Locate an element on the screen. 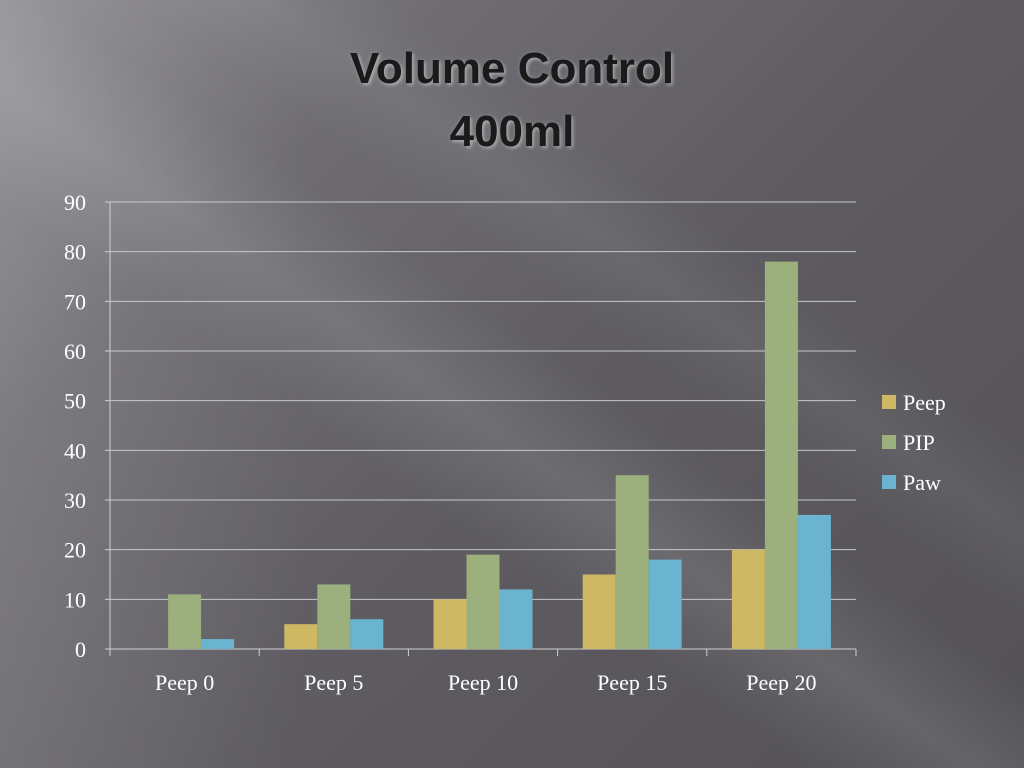 The width and height of the screenshot is (1024, 768). y-tick-label: 40 is located at coordinates (75, 450).